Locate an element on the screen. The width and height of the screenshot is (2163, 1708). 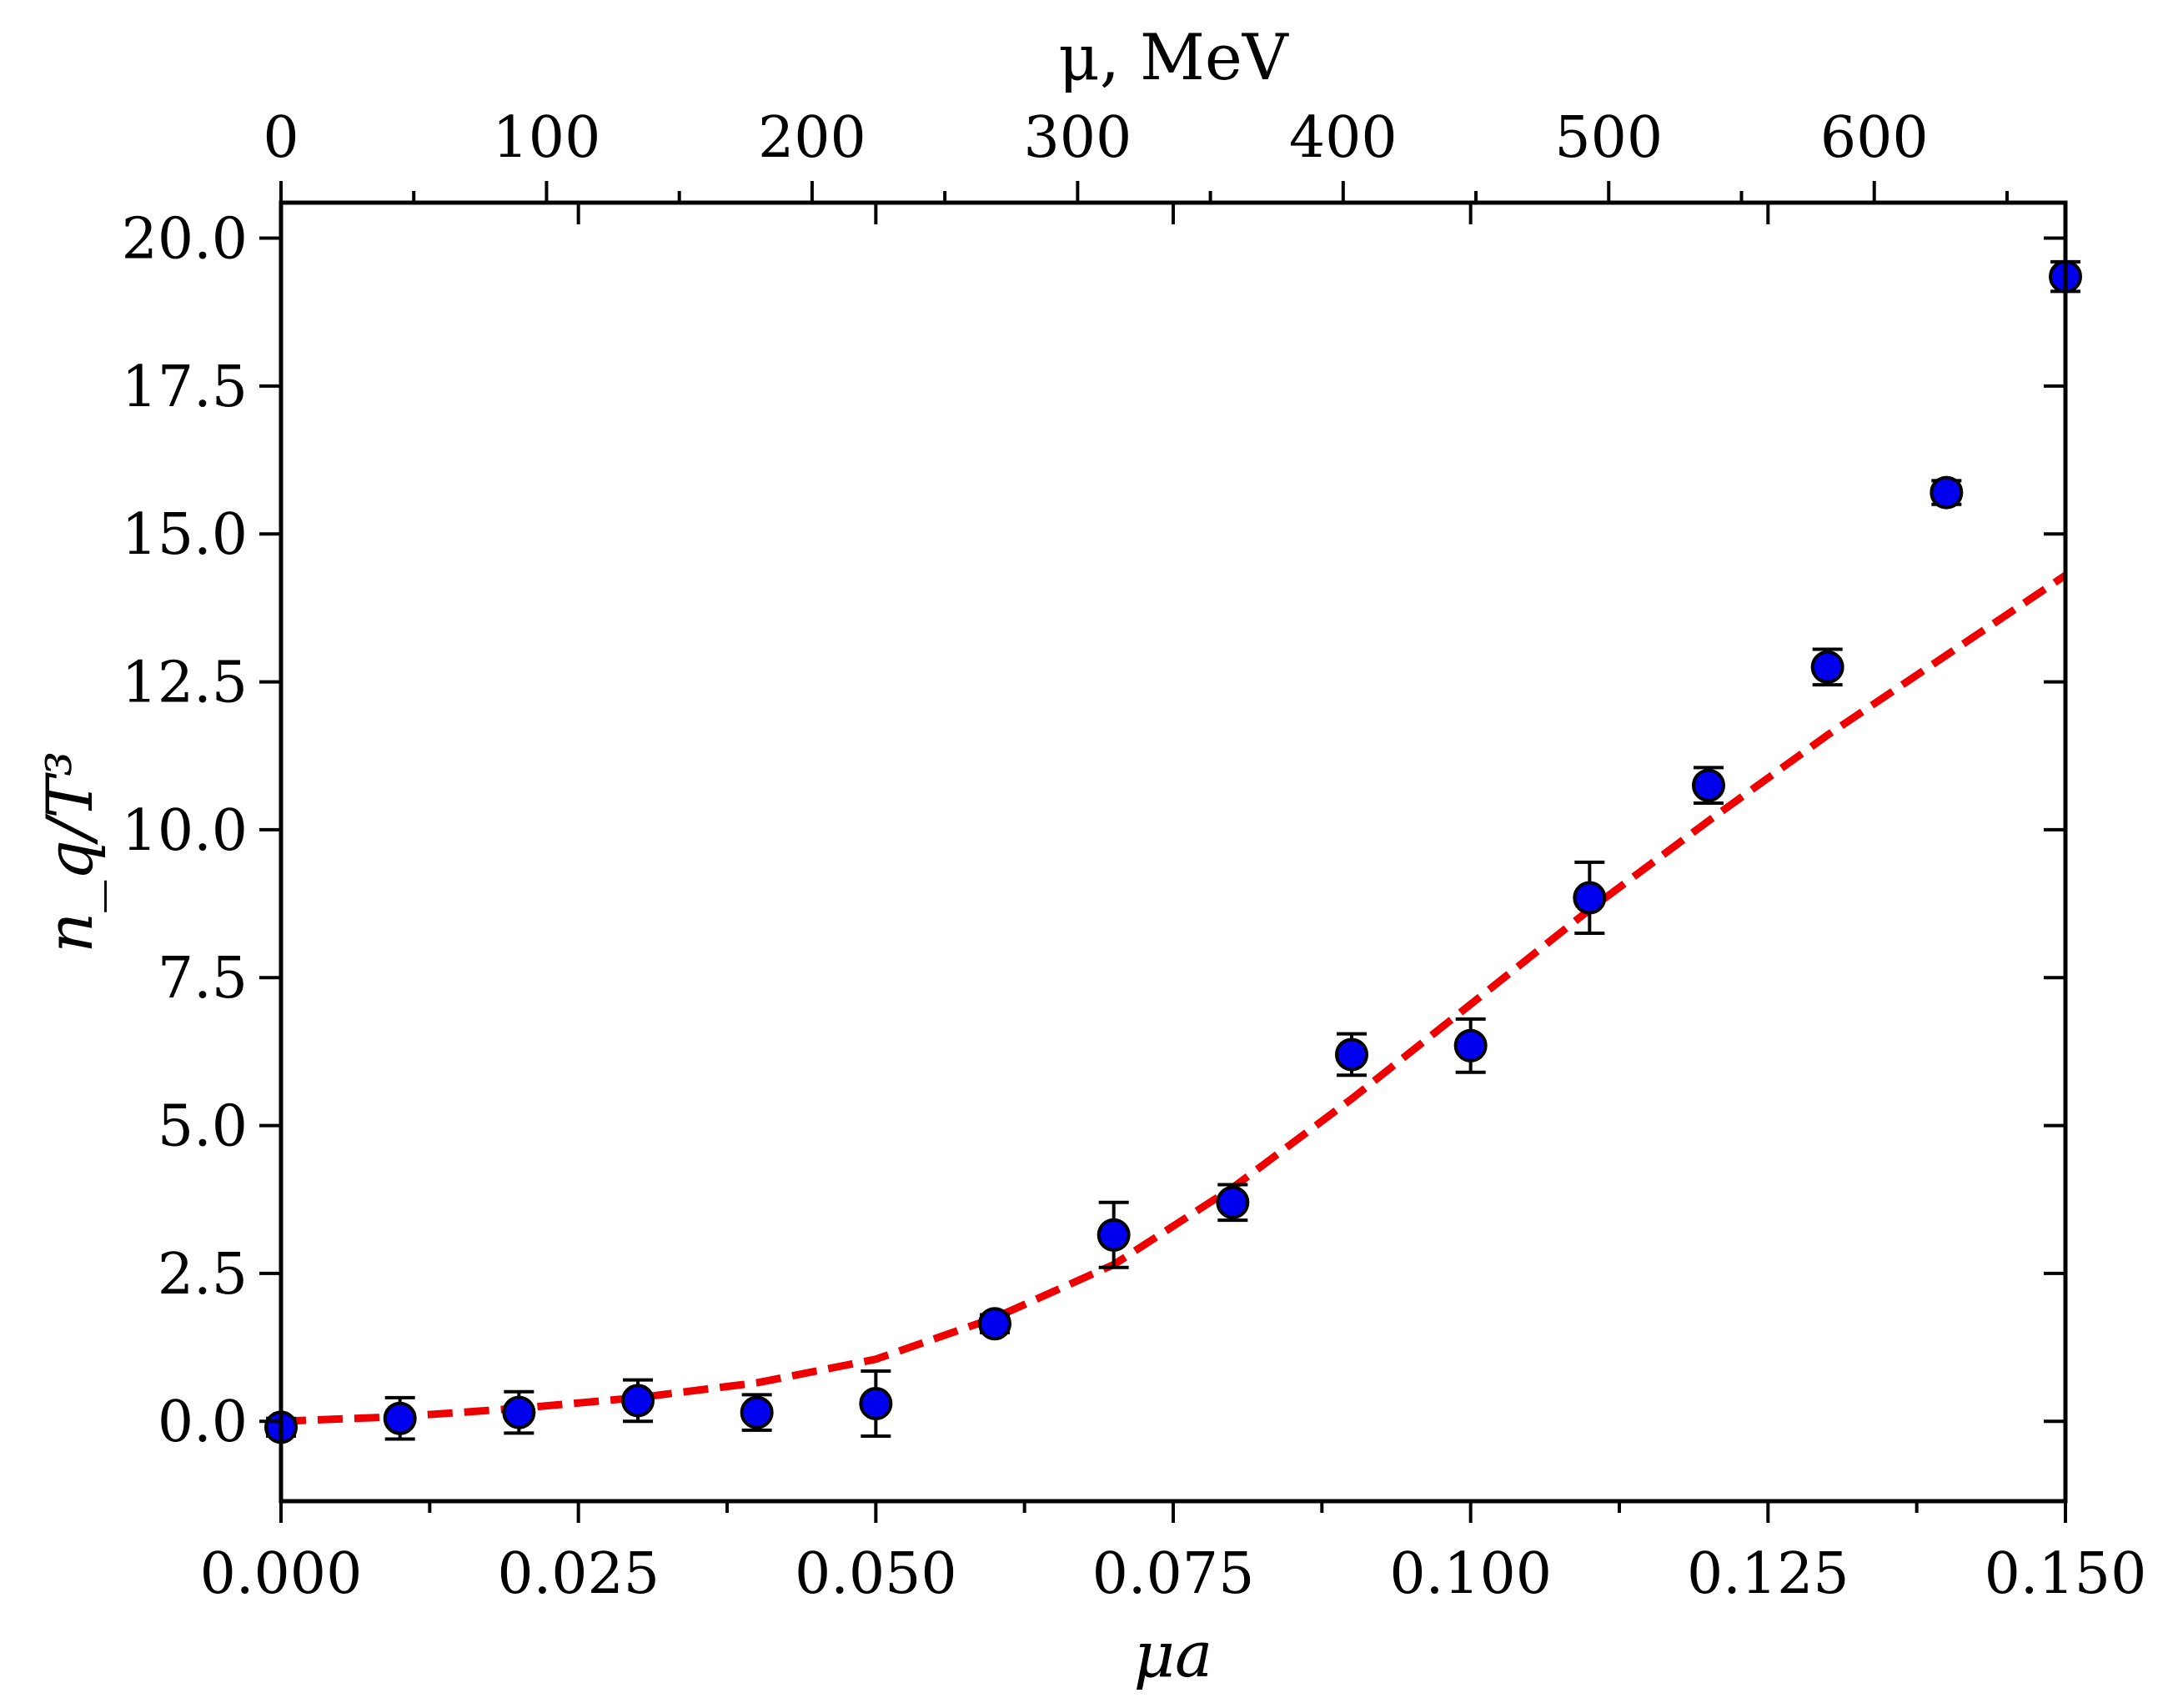
top-tick-label: 100 is located at coordinates (547, 138).